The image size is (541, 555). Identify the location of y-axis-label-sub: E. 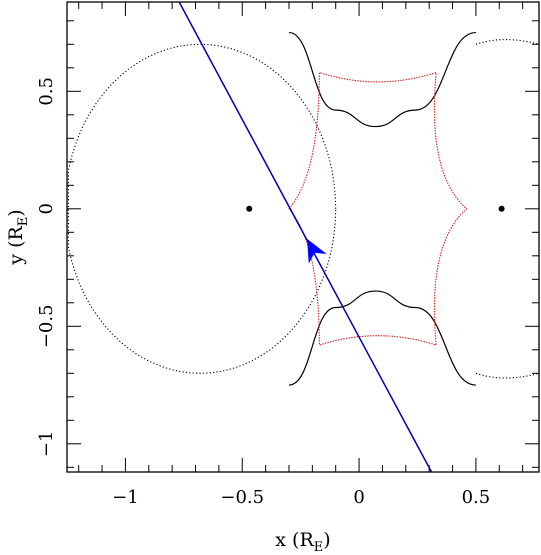
(23, 222).